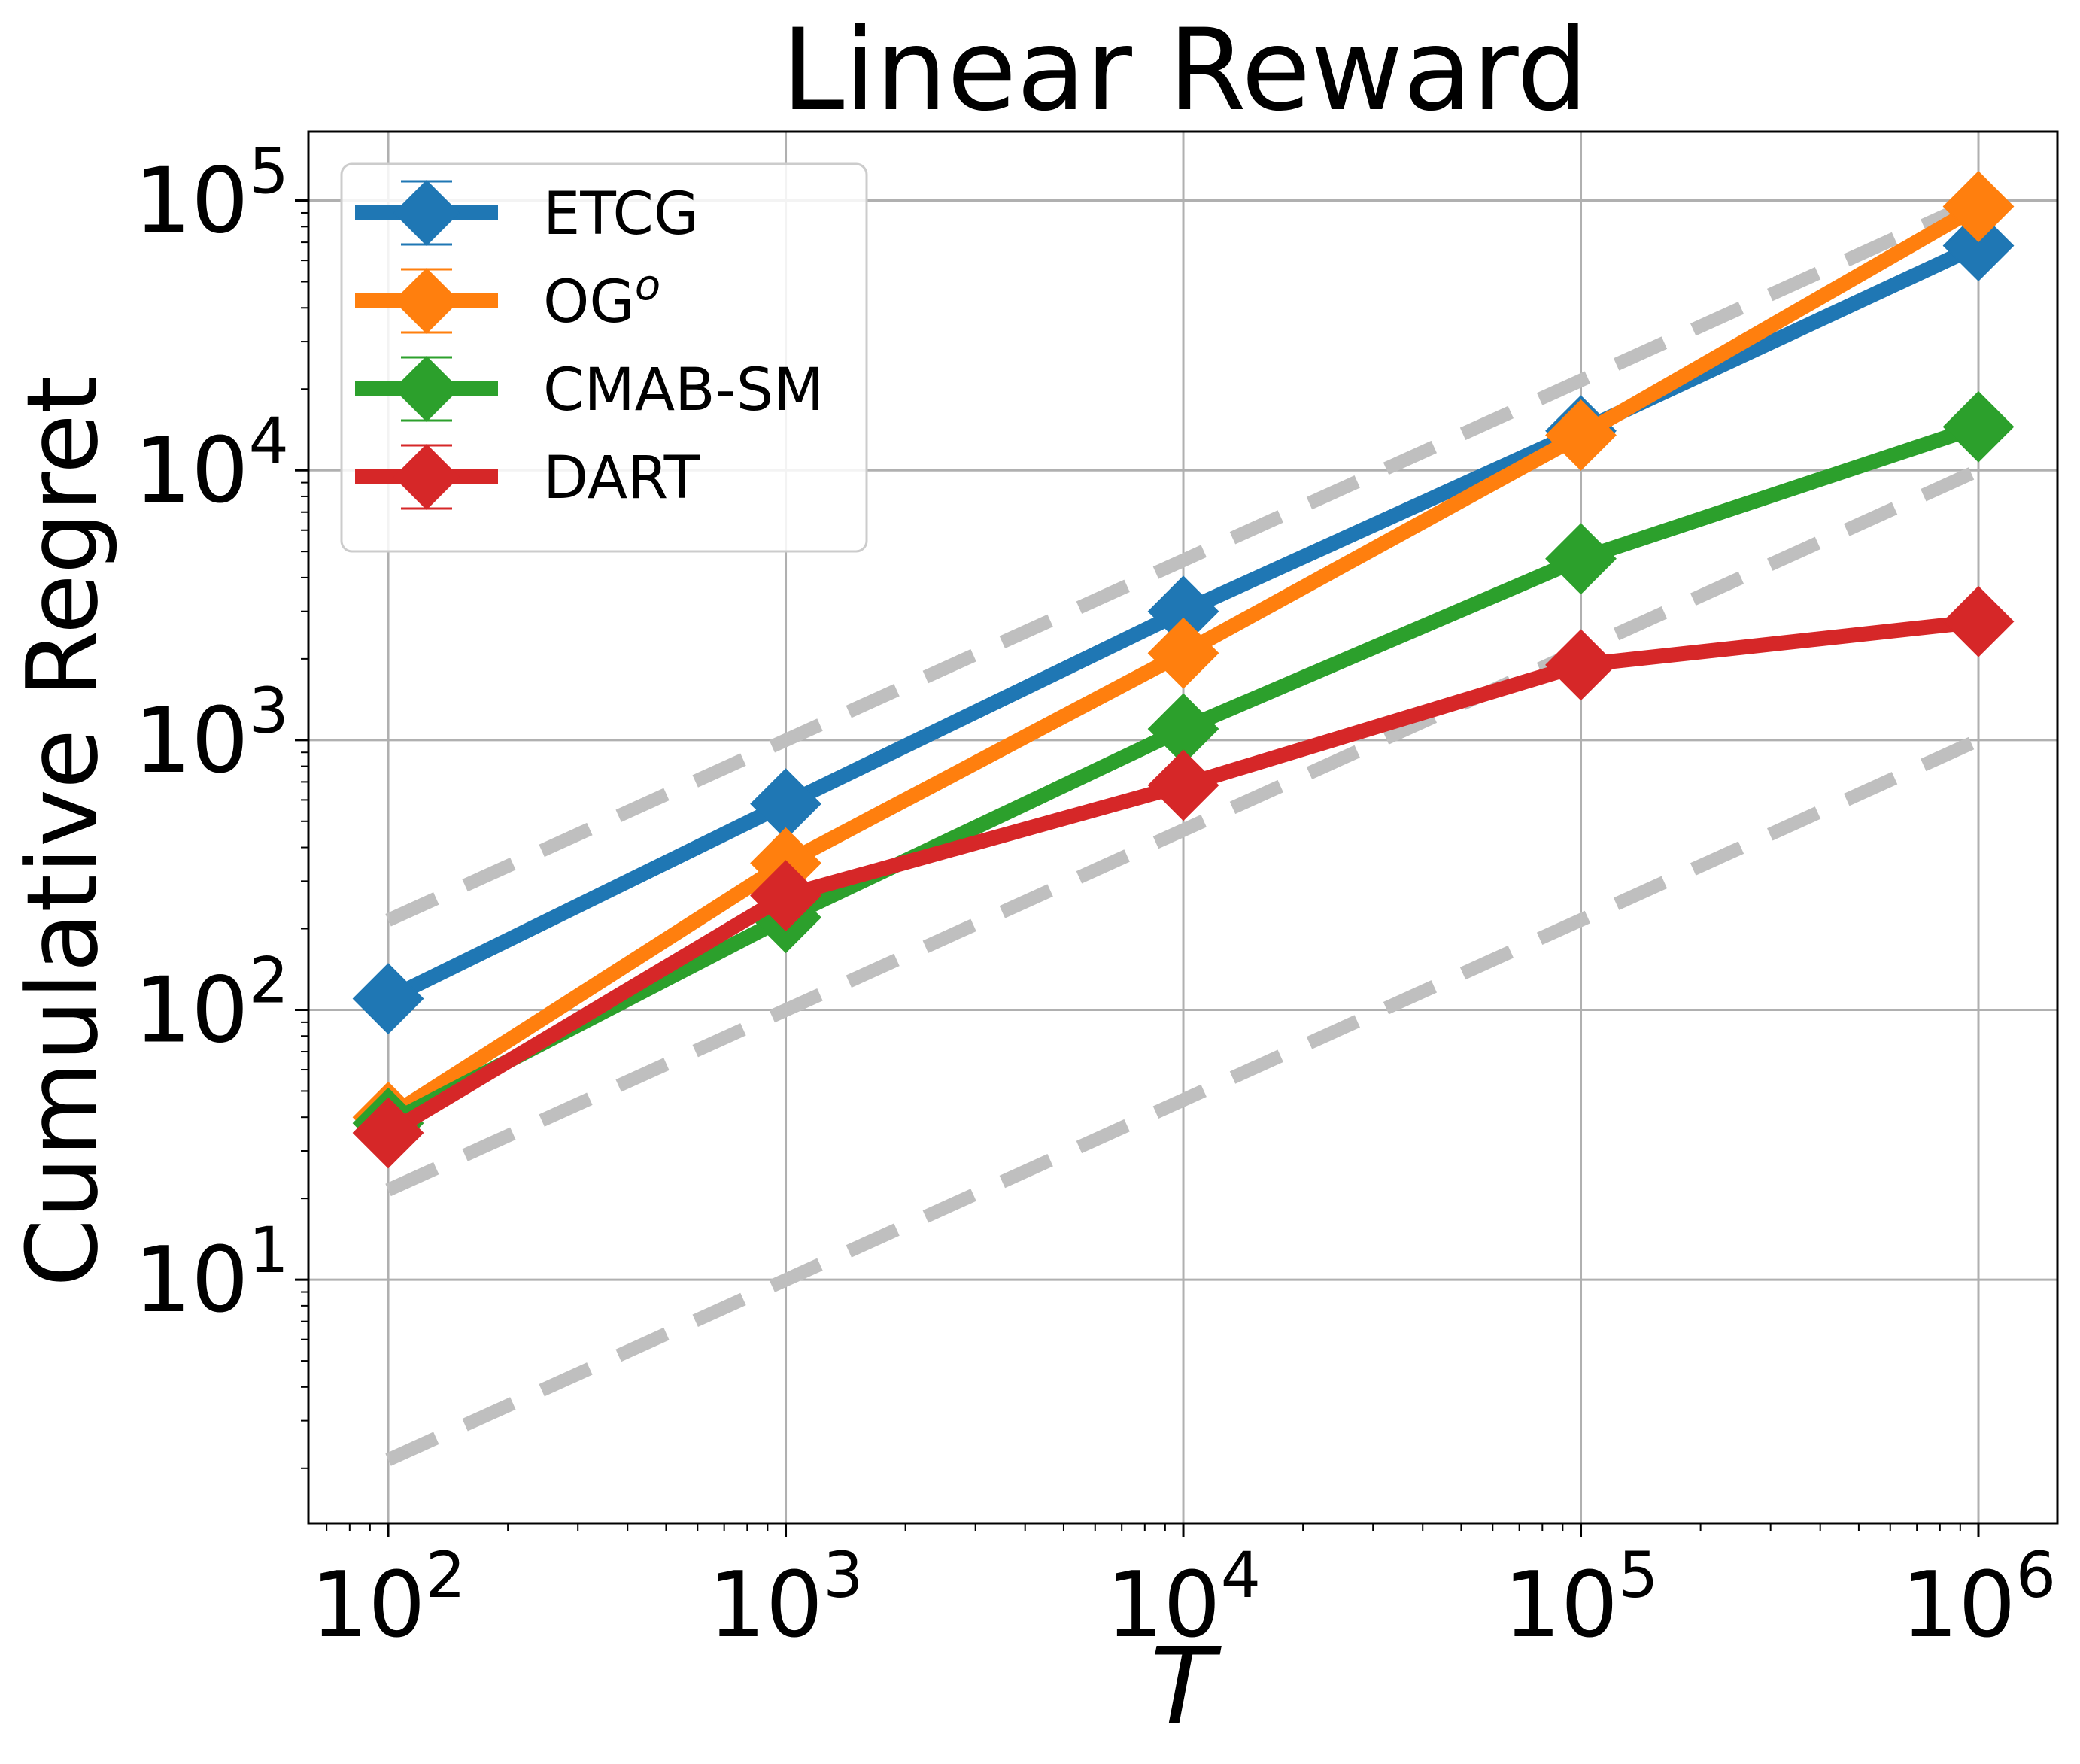  What do you see at coordinates (601, 298) in the screenshot?
I see `legend-label: OGo` at bounding box center [601, 298].